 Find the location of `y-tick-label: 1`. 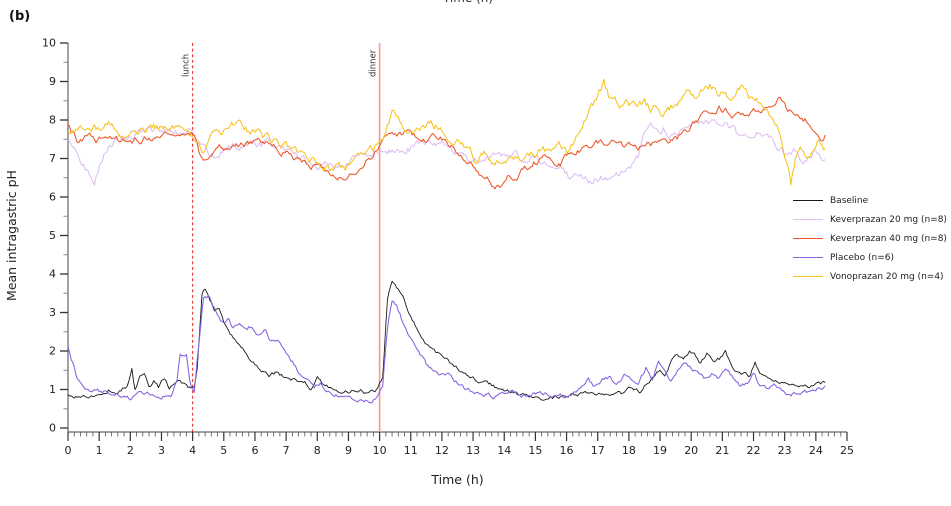

y-tick-label: 1 is located at coordinates (52, 389).